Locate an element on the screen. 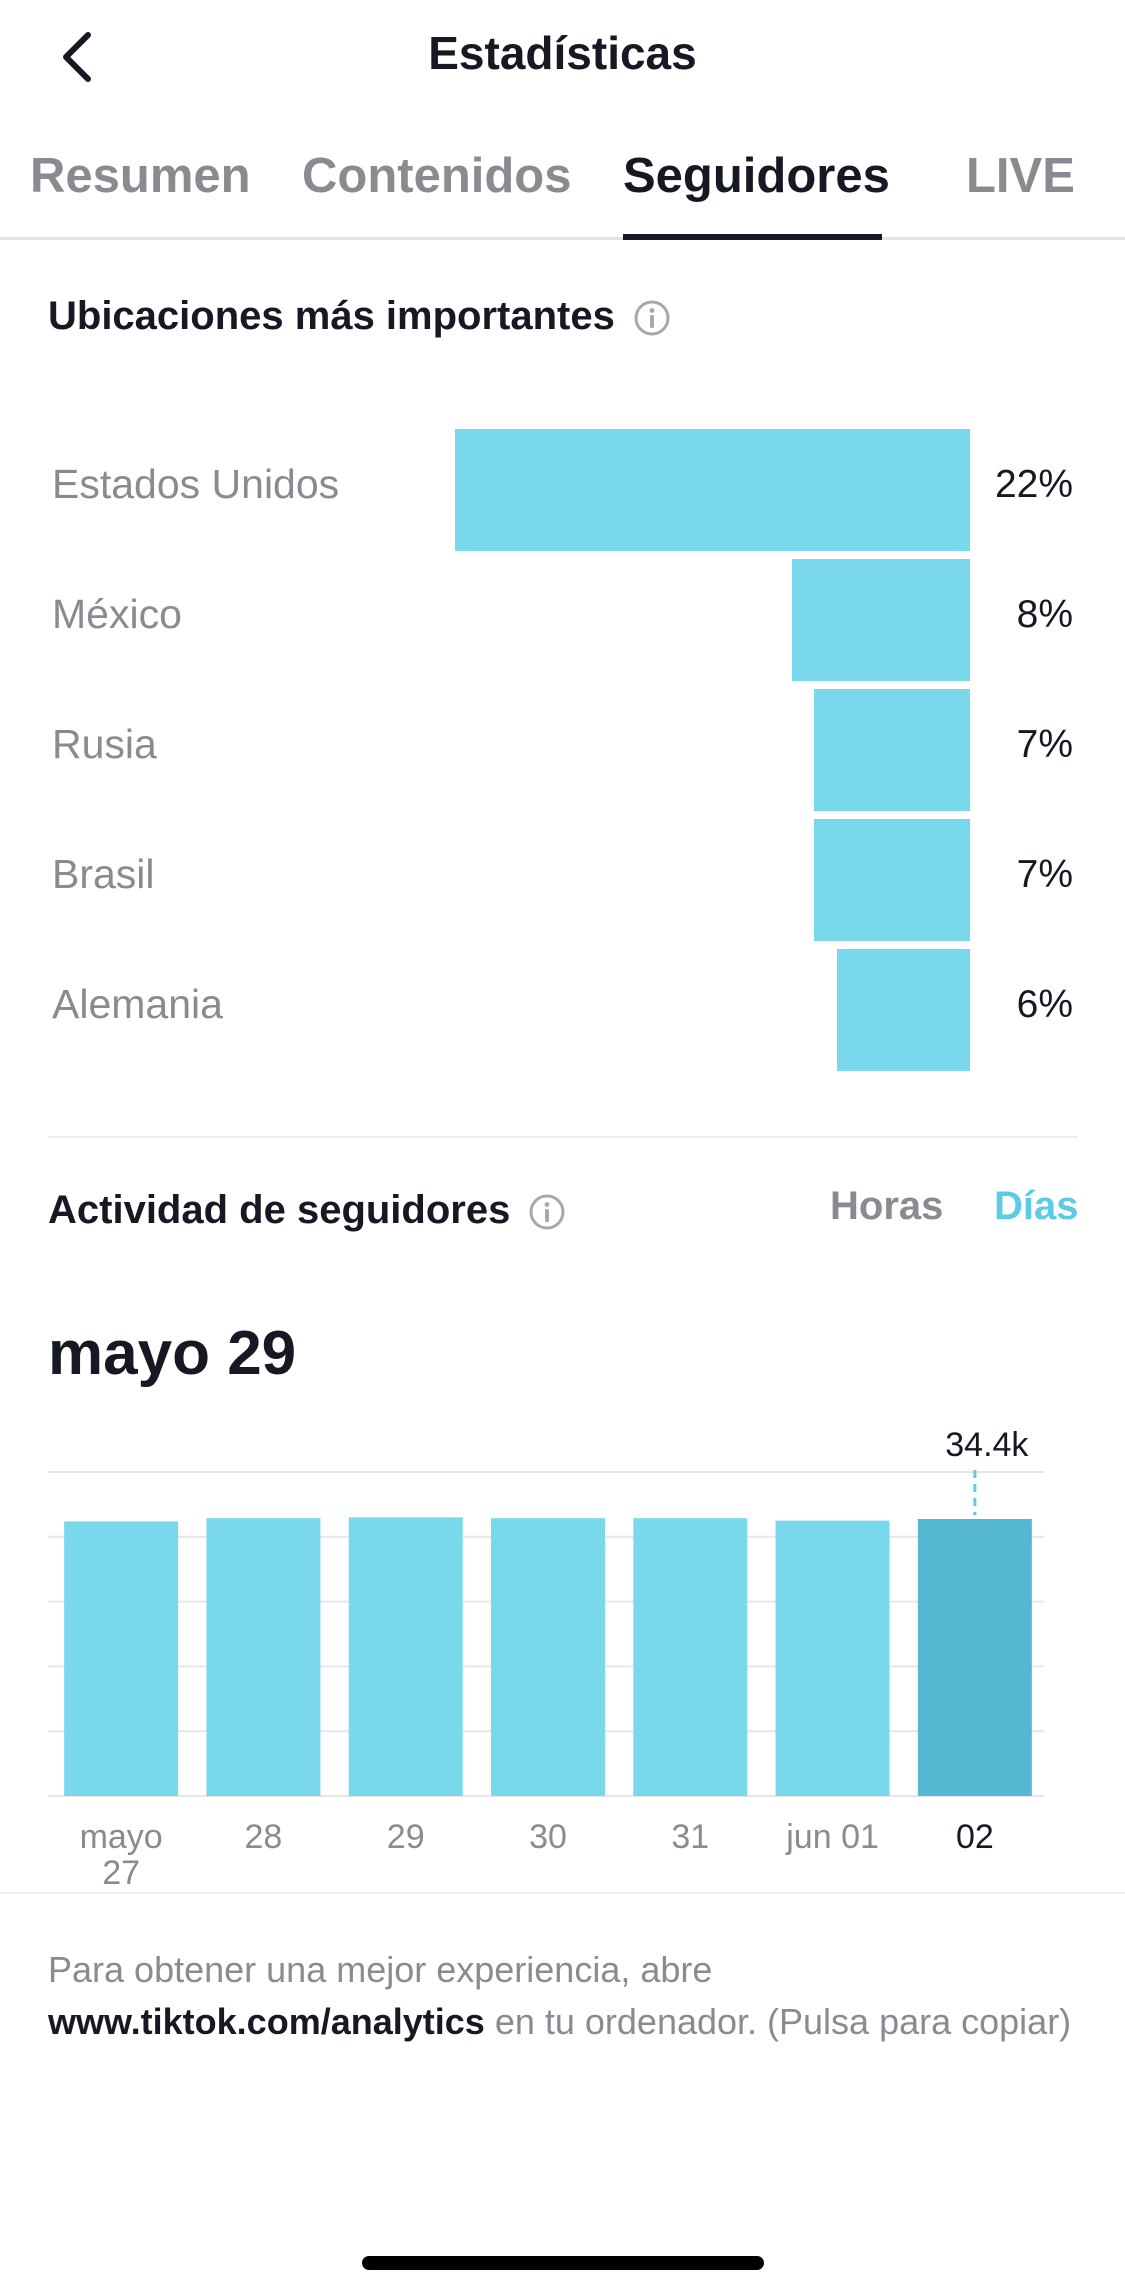  selected-date: mayo 29 is located at coordinates (172, 1353).